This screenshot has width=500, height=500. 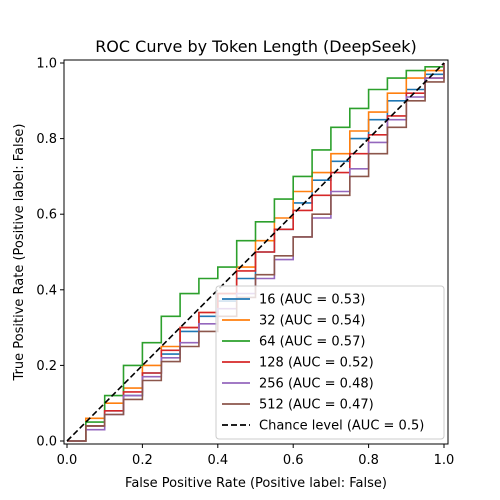 I want to click on x-tick-label: 0.4, so click(x=217, y=460).